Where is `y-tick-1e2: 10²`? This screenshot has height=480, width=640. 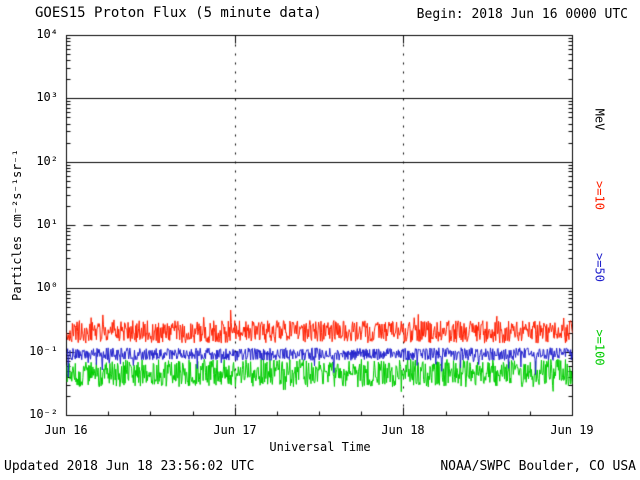 y-tick-1e2: 10² is located at coordinates (47, 161).